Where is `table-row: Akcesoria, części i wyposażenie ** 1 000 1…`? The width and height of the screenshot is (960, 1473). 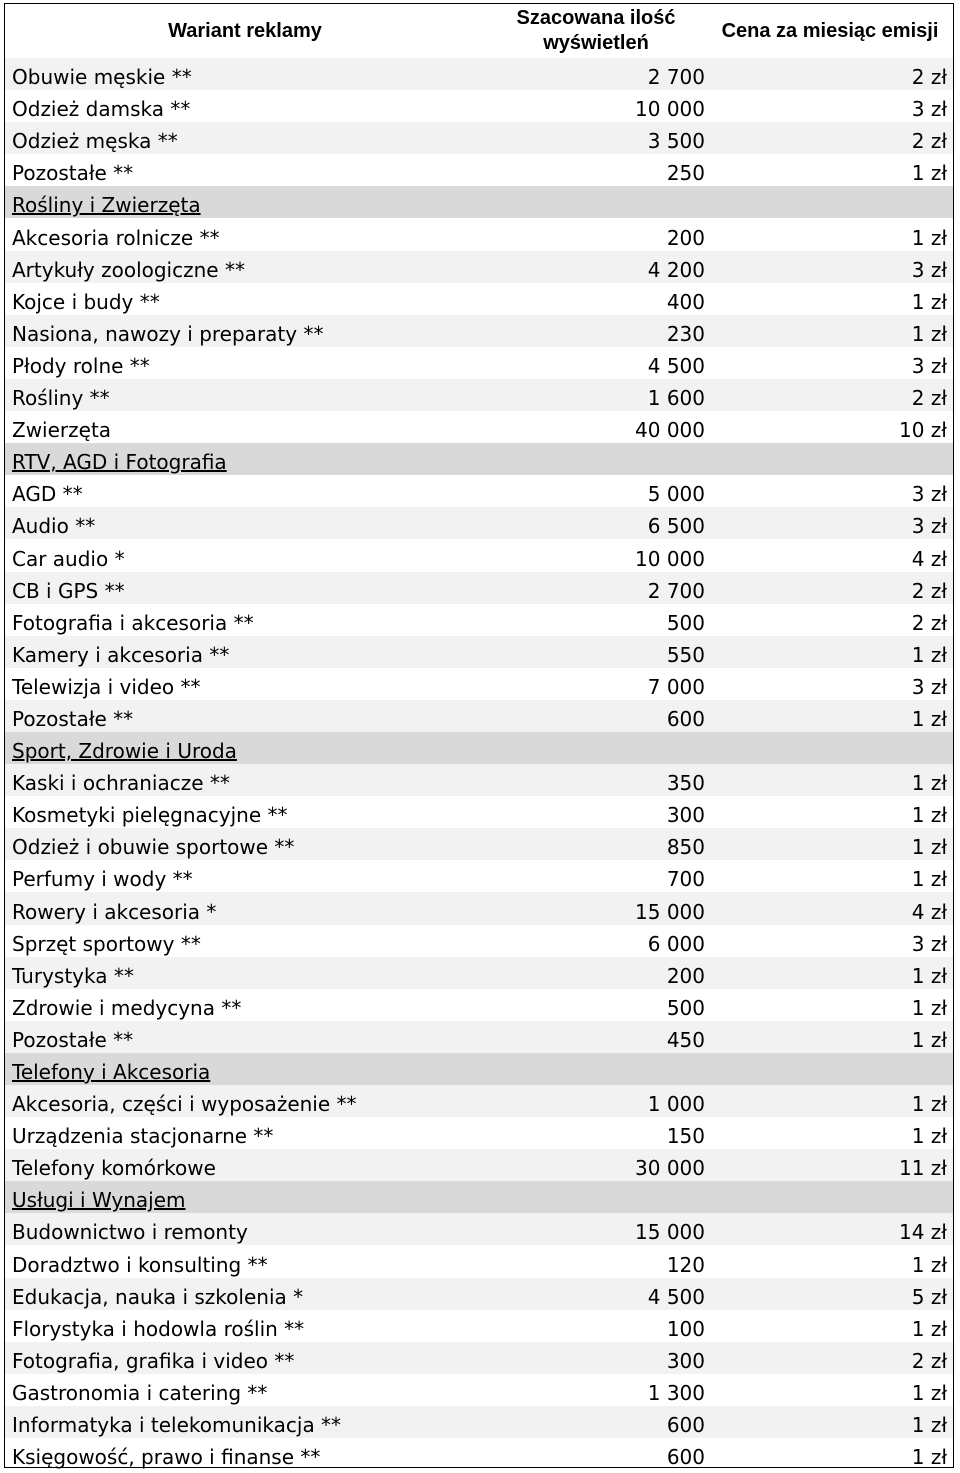
table-row: Akcesoria, części i wyposażenie ** 1 000 1… is located at coordinates (479, 1101).